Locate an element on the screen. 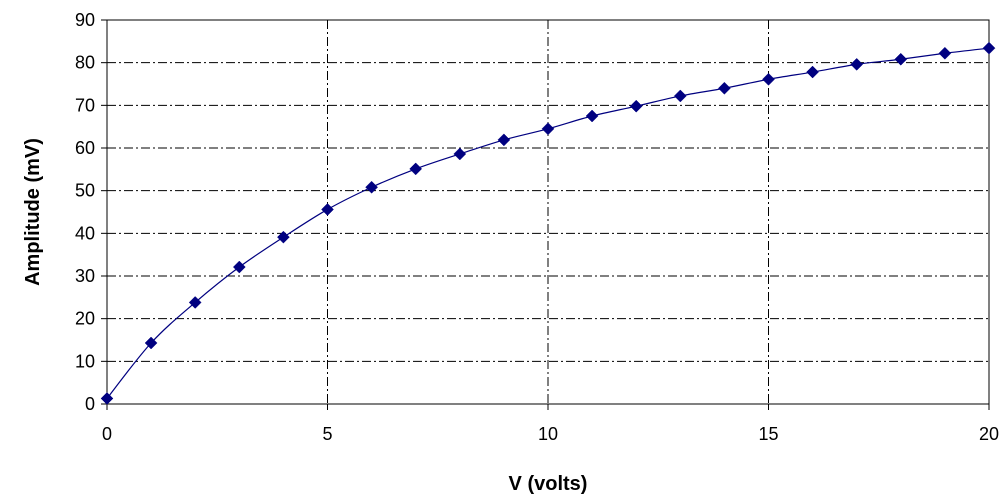 This screenshot has height=502, width=1007. y-tick-label: 0 is located at coordinates (90, 404).